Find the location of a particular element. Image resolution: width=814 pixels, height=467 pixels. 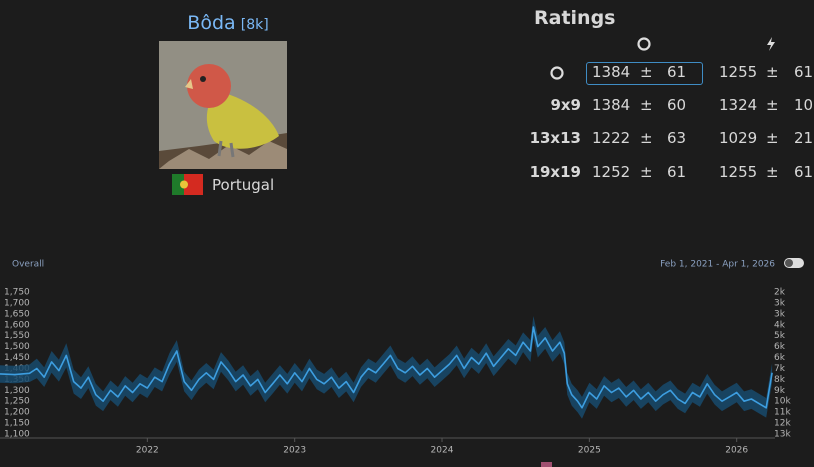

y-tick-label: 1,550 is located at coordinates (17, 336).